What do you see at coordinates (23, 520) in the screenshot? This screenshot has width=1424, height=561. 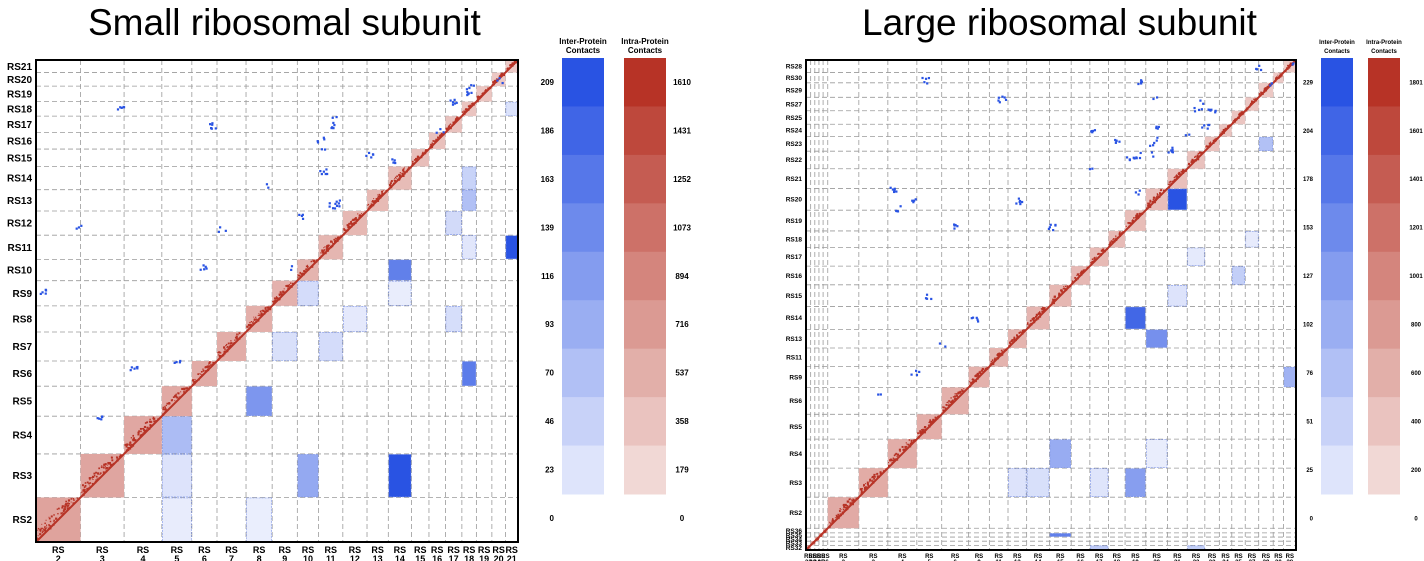 I see `y-tick-label: RS2` at bounding box center [23, 520].